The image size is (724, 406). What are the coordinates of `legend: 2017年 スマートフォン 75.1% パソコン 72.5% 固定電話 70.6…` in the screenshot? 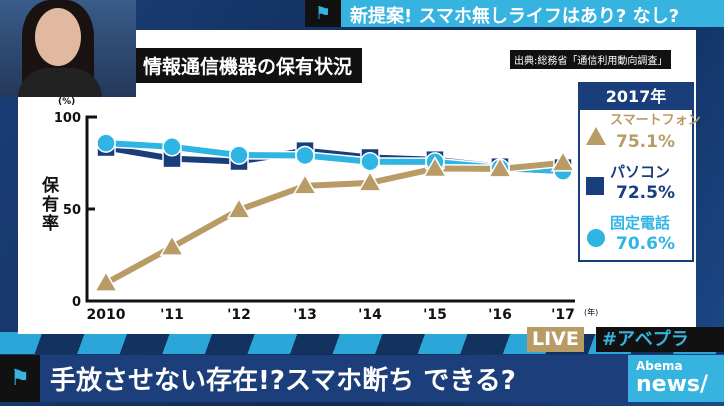 It's located at (639, 172).